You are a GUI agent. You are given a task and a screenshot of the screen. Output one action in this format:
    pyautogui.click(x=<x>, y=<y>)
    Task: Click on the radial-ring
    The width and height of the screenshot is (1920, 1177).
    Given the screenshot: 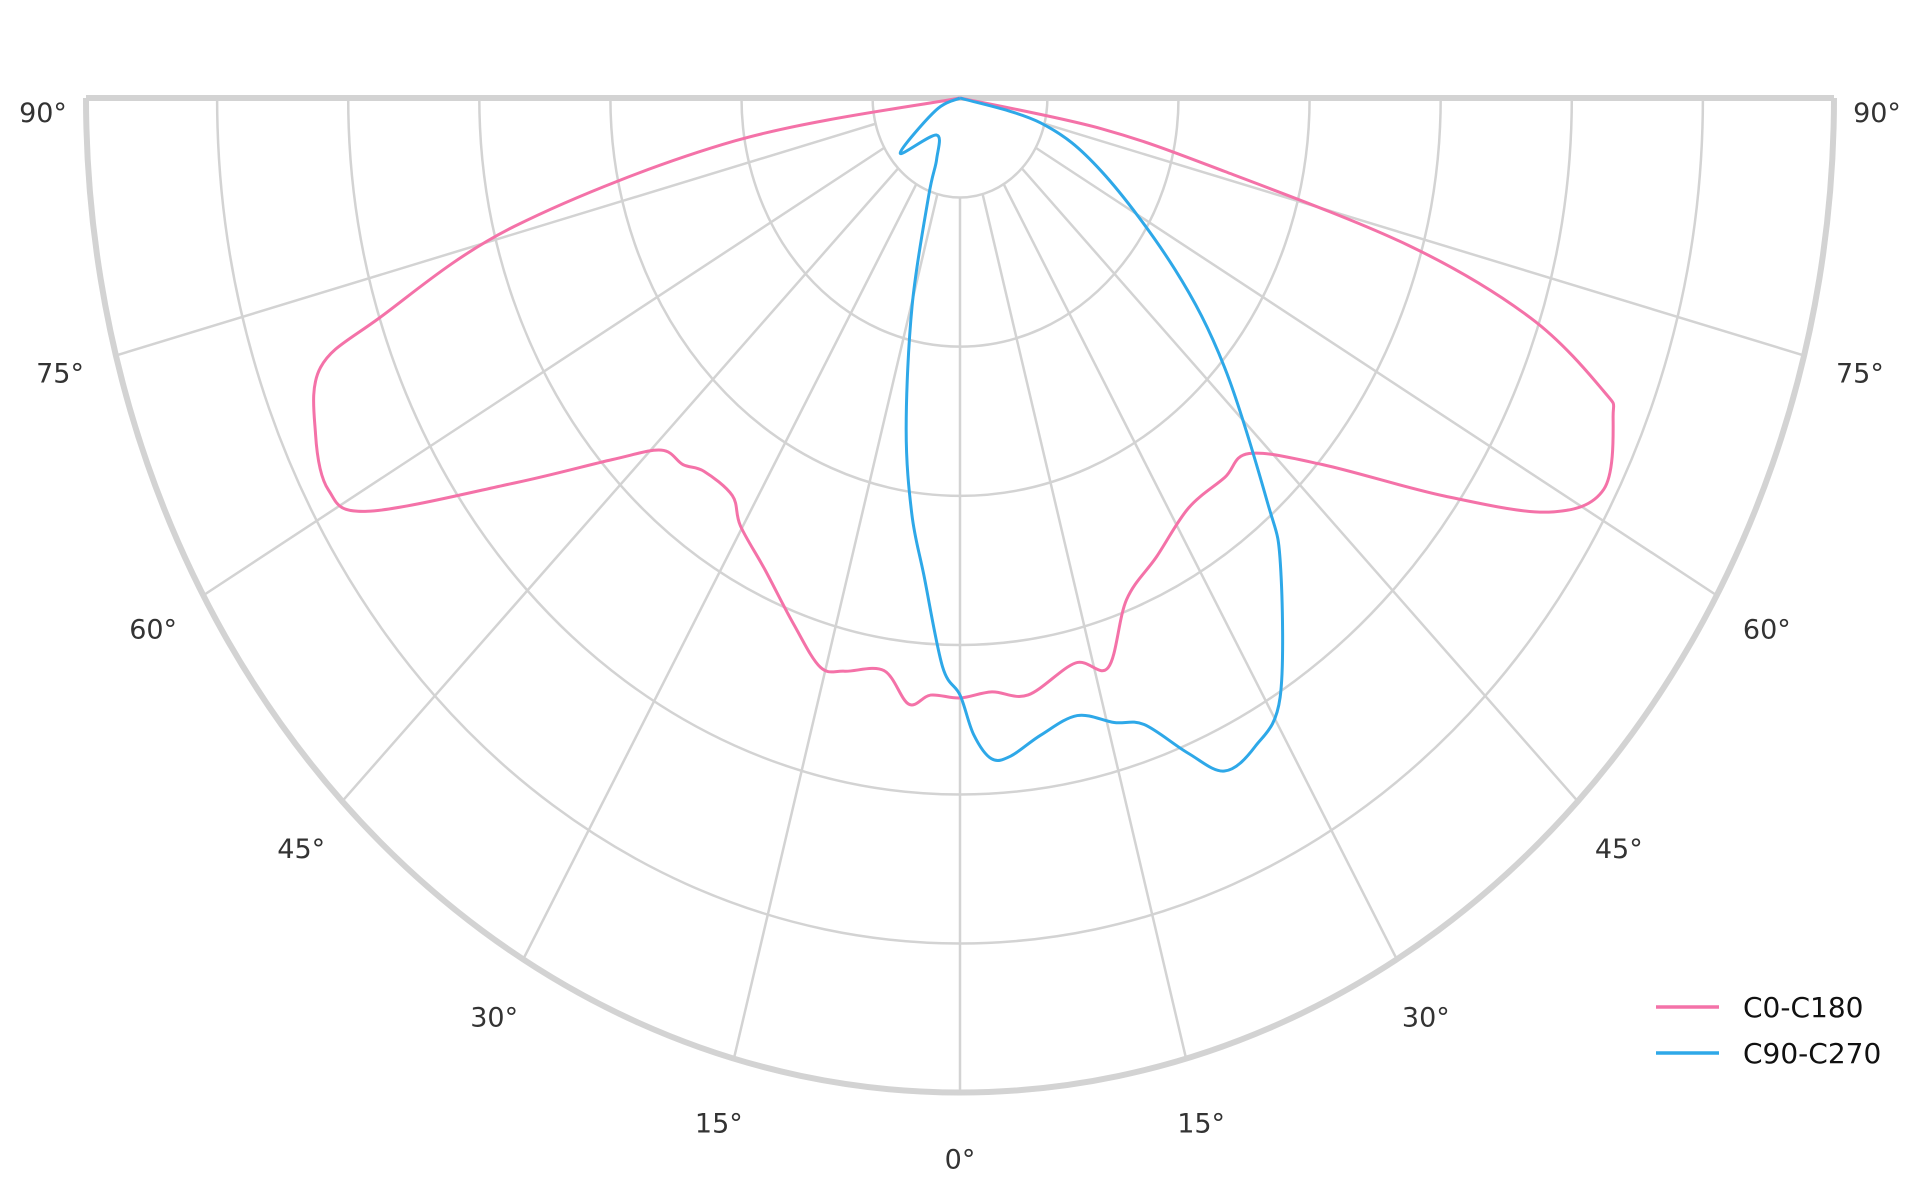 What is the action you would take?
    pyautogui.click(x=960, y=148)
    